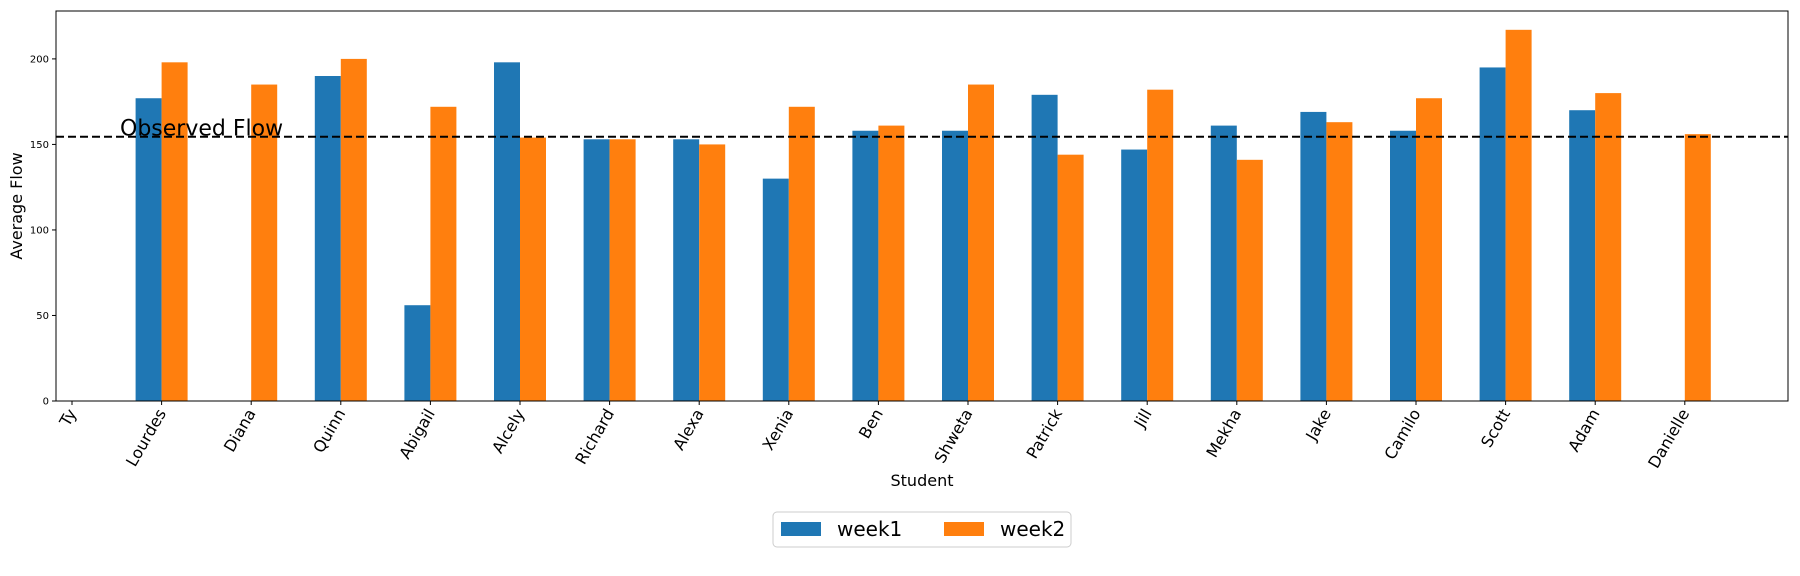  I want to click on bar-week1-alcely, so click(507, 231).